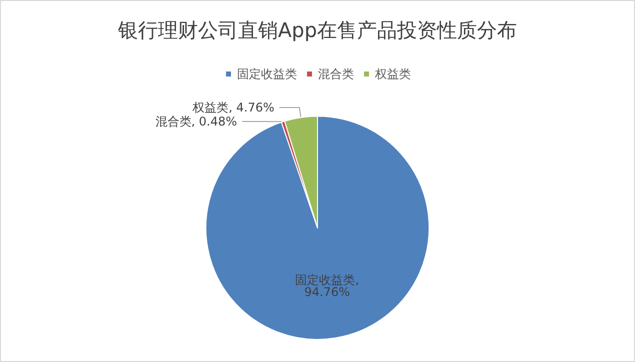 This screenshot has height=362, width=635. Describe the element at coordinates (327, 285) in the screenshot. I see `data-label: 固定收益类, 94.76%` at that location.